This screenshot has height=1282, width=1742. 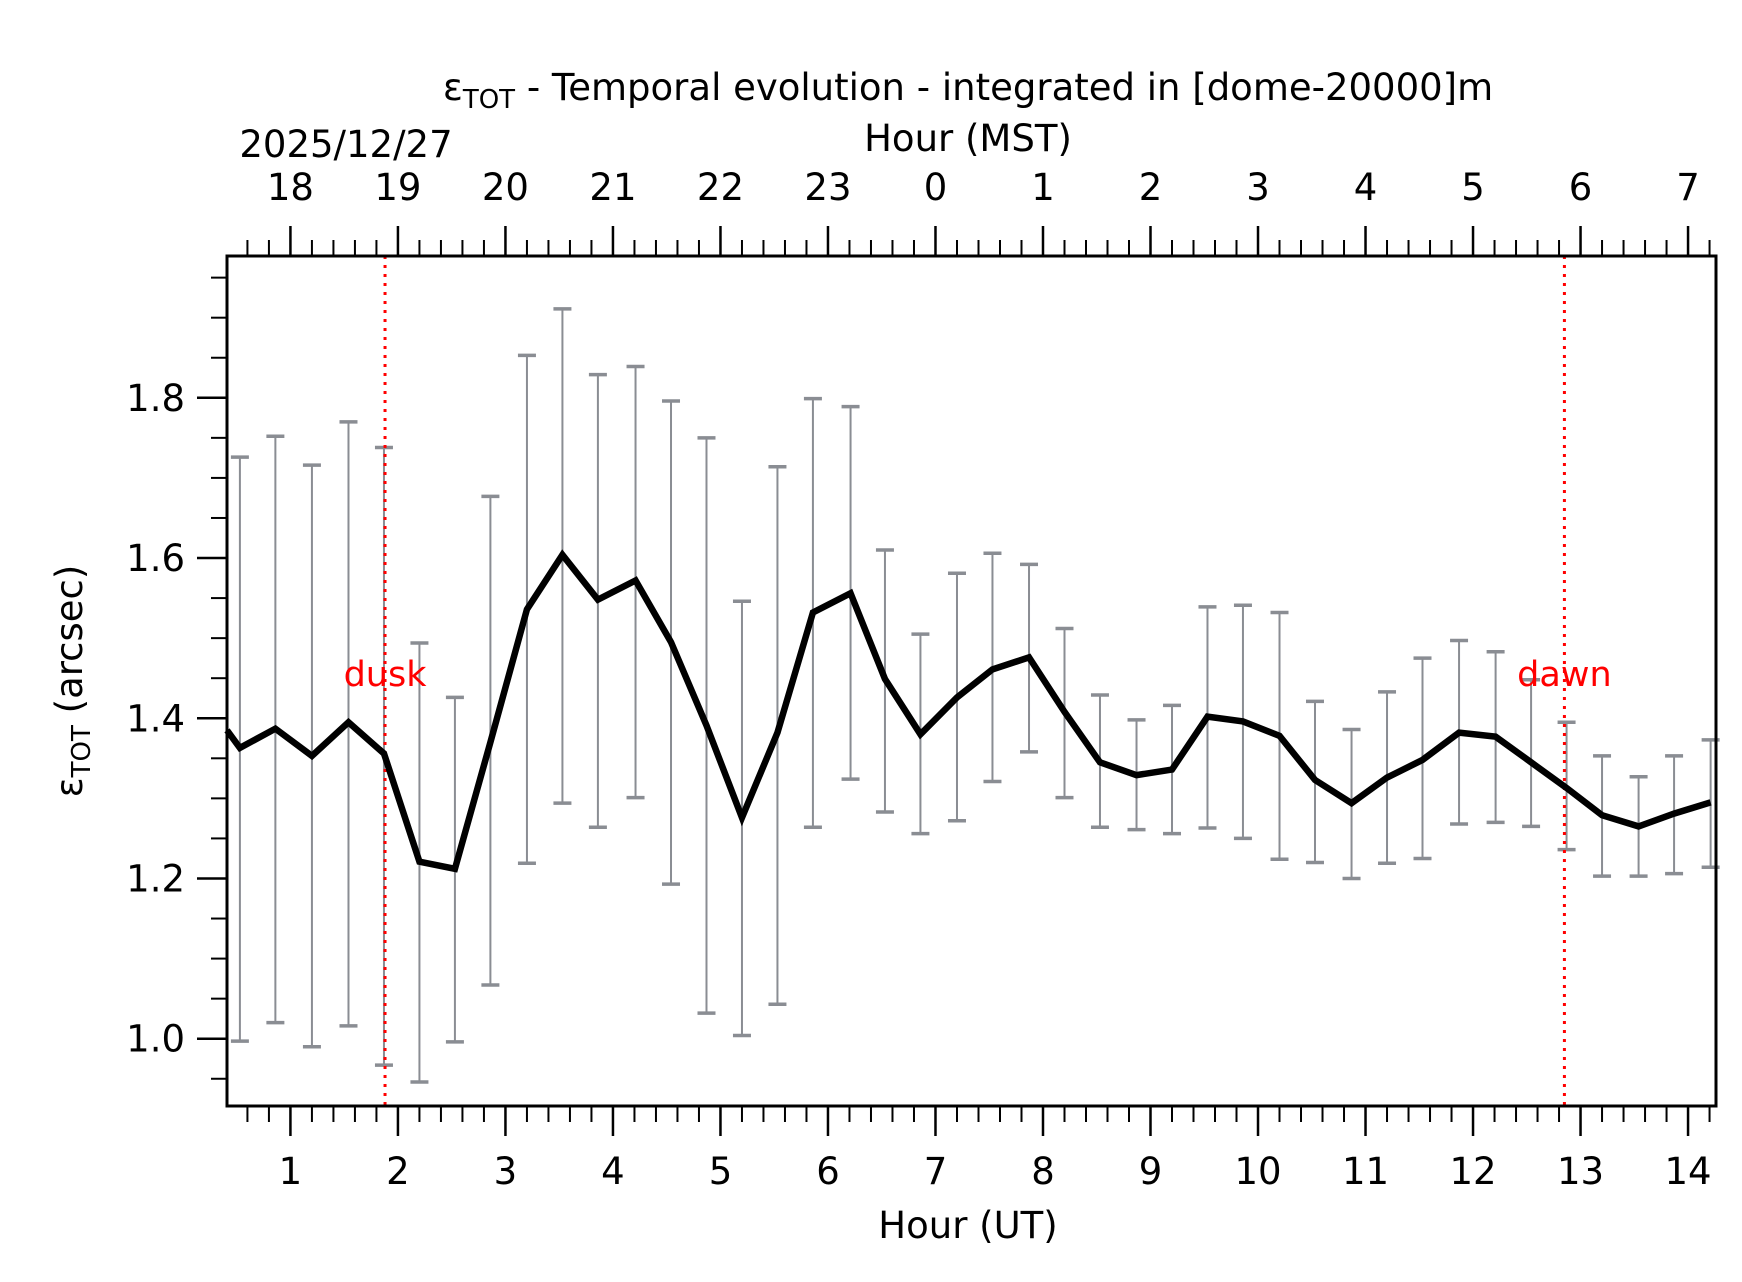 What do you see at coordinates (967, 1225) in the screenshot?
I see `x-axis-label: Hour (UT)` at bounding box center [967, 1225].